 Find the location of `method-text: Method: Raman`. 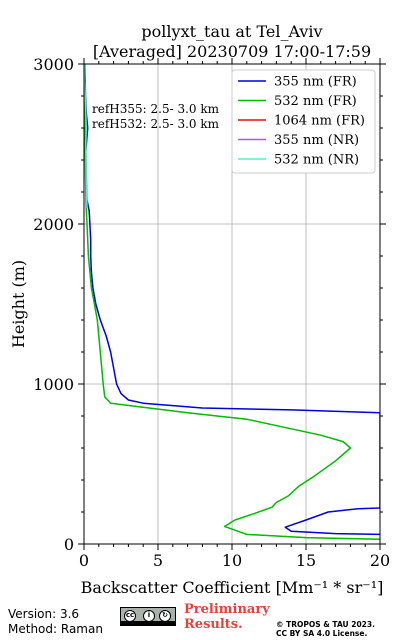

method-text: Method: Raman is located at coordinates (55, 629).